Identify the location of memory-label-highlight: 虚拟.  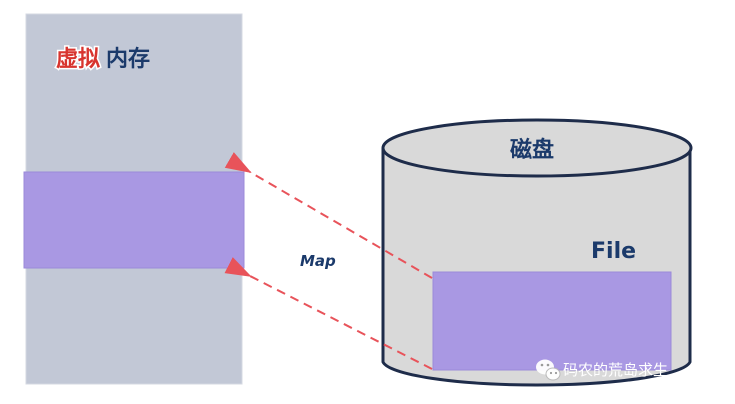
(78, 59).